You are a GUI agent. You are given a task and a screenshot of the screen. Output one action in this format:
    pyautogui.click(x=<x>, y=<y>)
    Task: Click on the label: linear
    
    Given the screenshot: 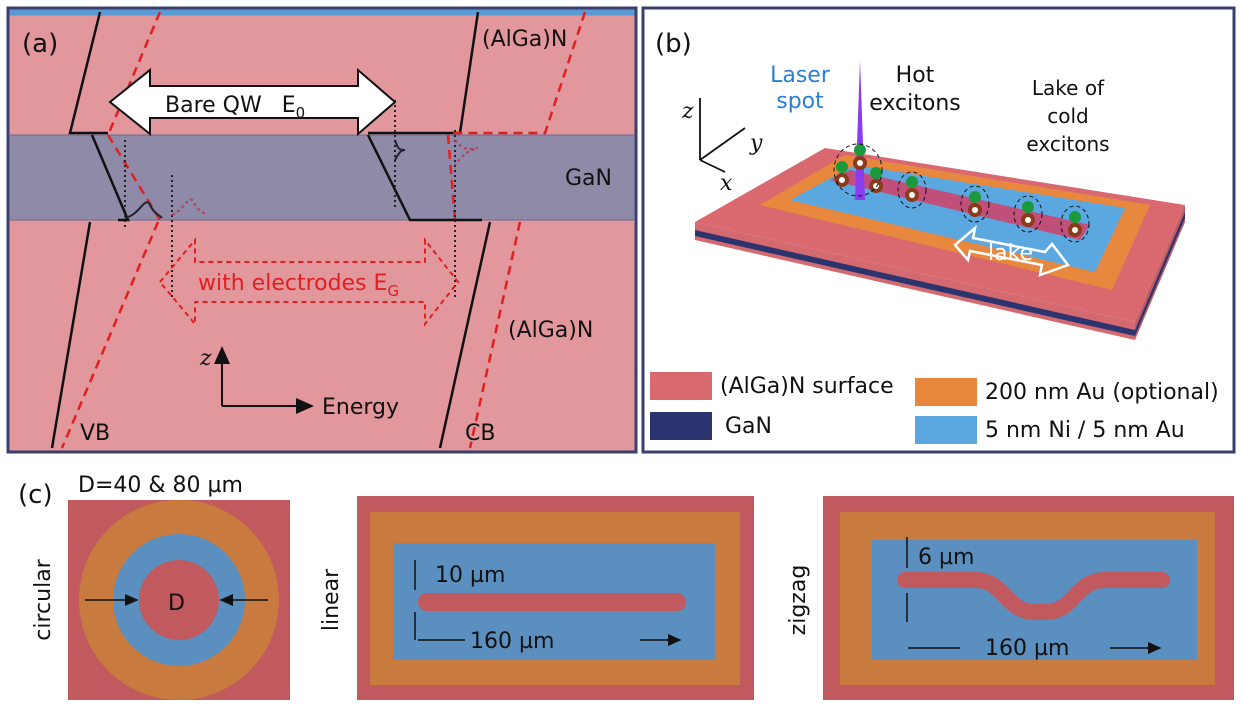 What is the action you would take?
    pyautogui.click(x=331, y=599)
    